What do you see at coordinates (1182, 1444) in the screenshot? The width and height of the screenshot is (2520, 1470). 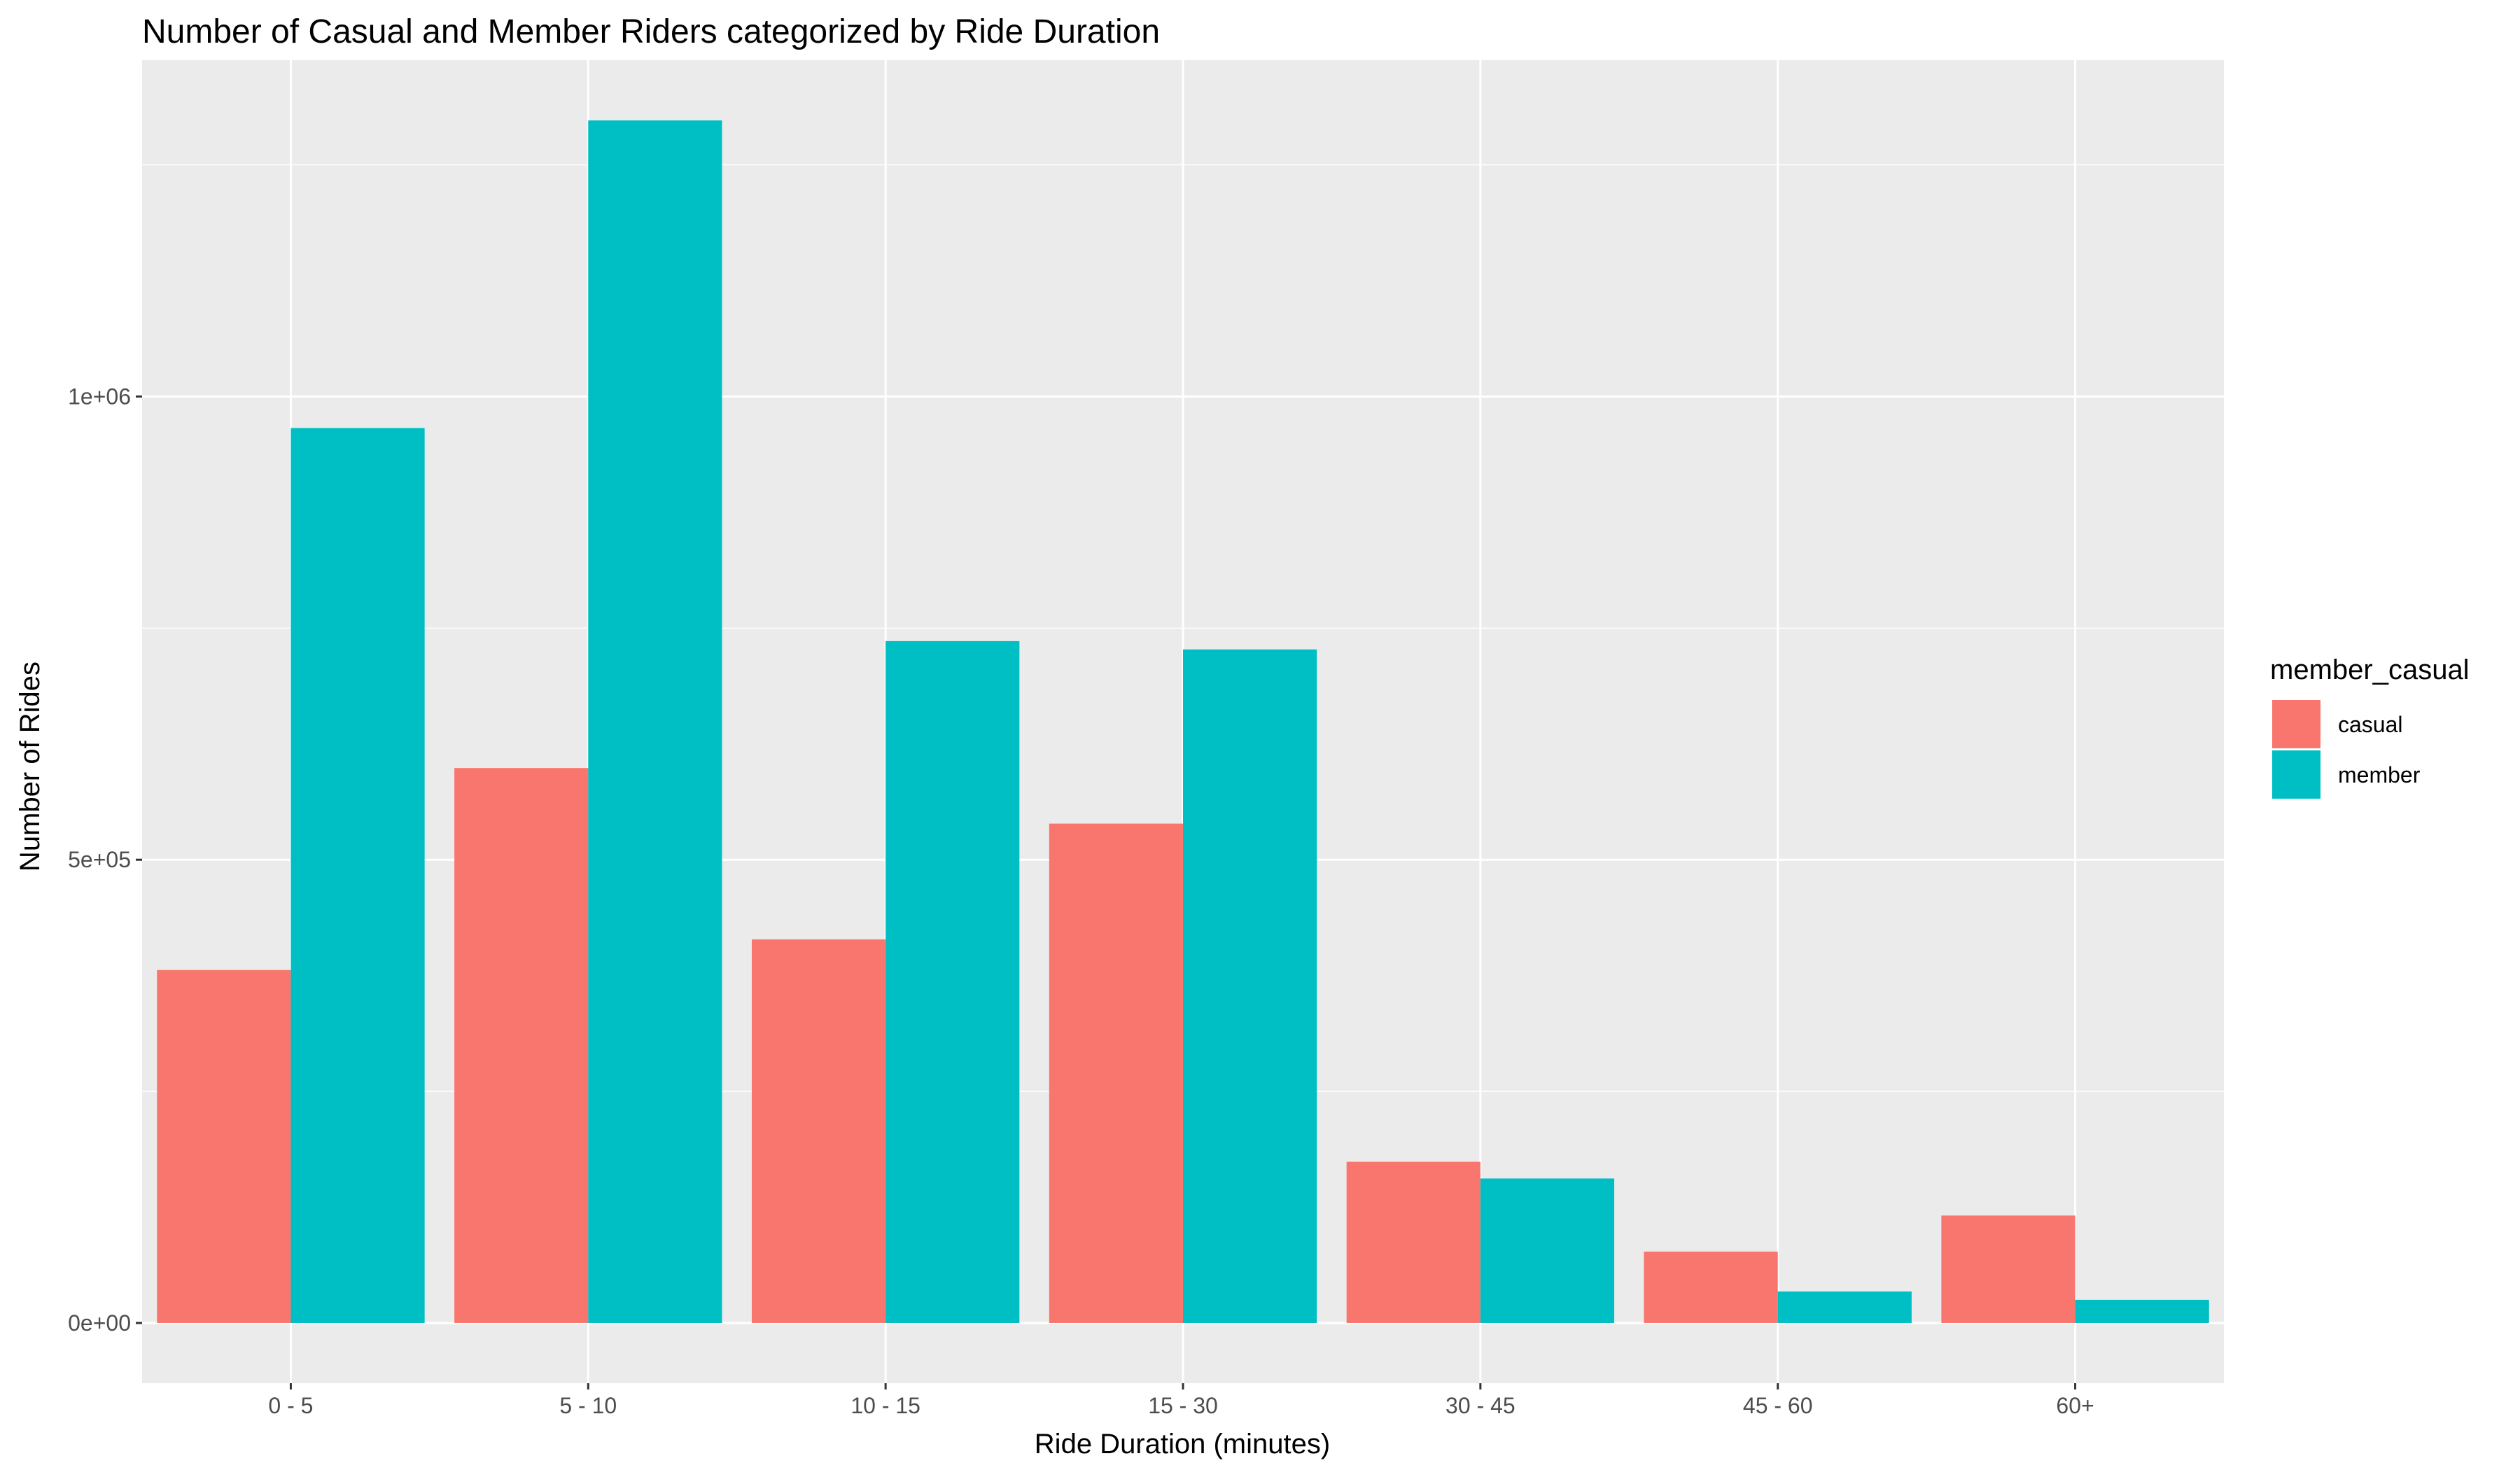 I see `x-axis-title: Ride Duration (minutes)` at bounding box center [1182, 1444].